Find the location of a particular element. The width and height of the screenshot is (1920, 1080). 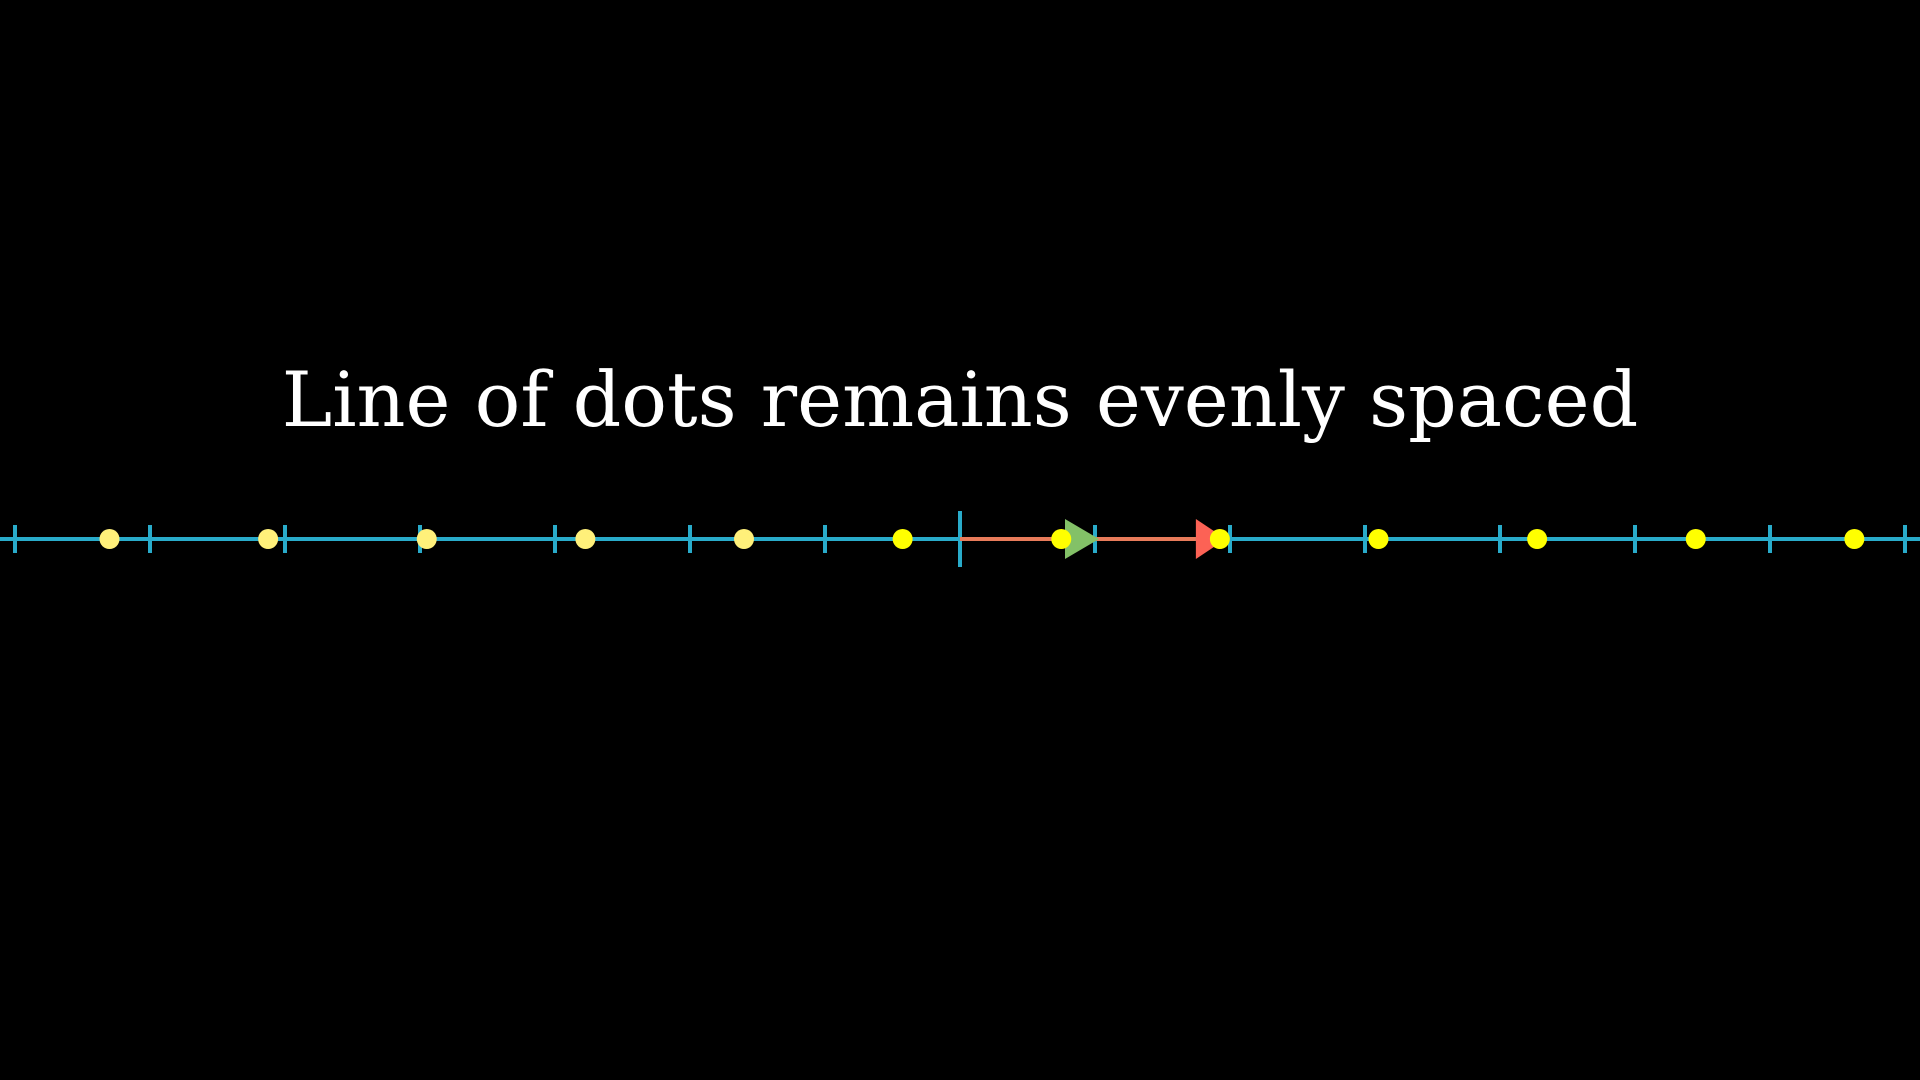

green-vector-head is located at coordinates (1082, 539).